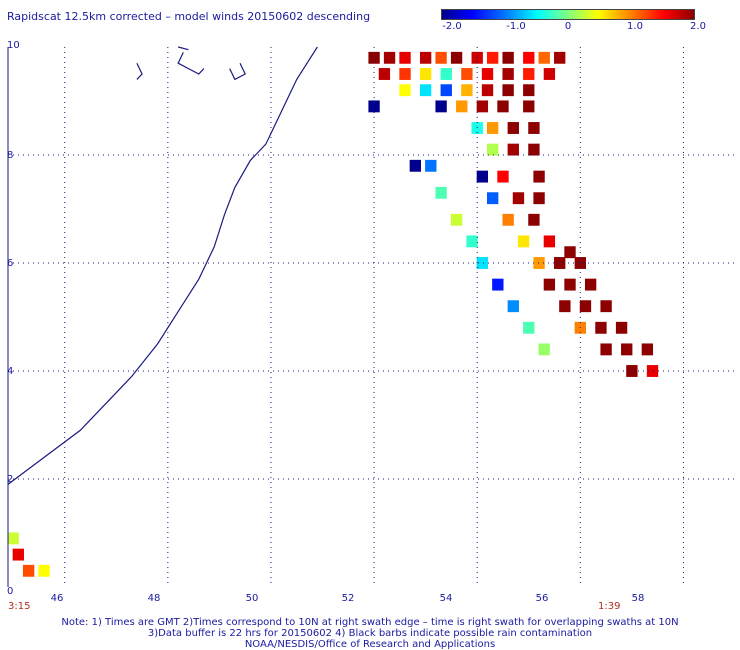 The width and height of the screenshot is (740, 650). What do you see at coordinates (19, 606) in the screenshot?
I see `time-left: 3:15` at bounding box center [19, 606].